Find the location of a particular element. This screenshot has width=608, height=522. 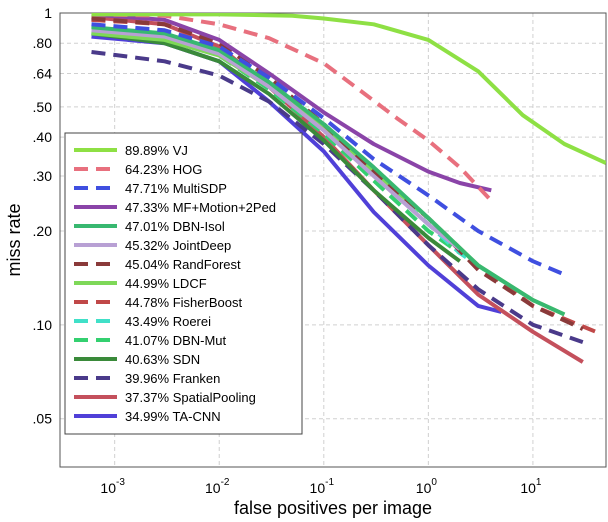

legend-label: 39.96% Franken is located at coordinates (172, 378).